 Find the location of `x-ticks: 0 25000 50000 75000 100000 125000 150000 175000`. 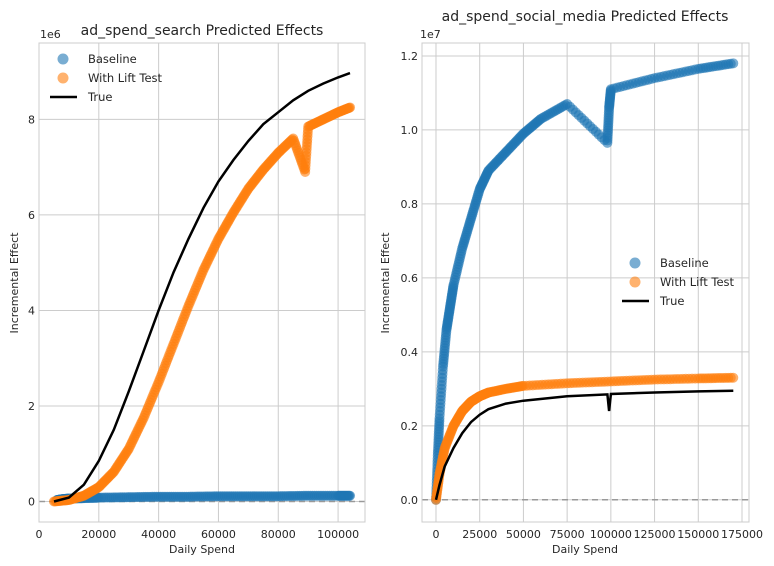

x-ticks: 0 25000 50000 75000 100000 125000 150000 175000 is located at coordinates (597, 534).